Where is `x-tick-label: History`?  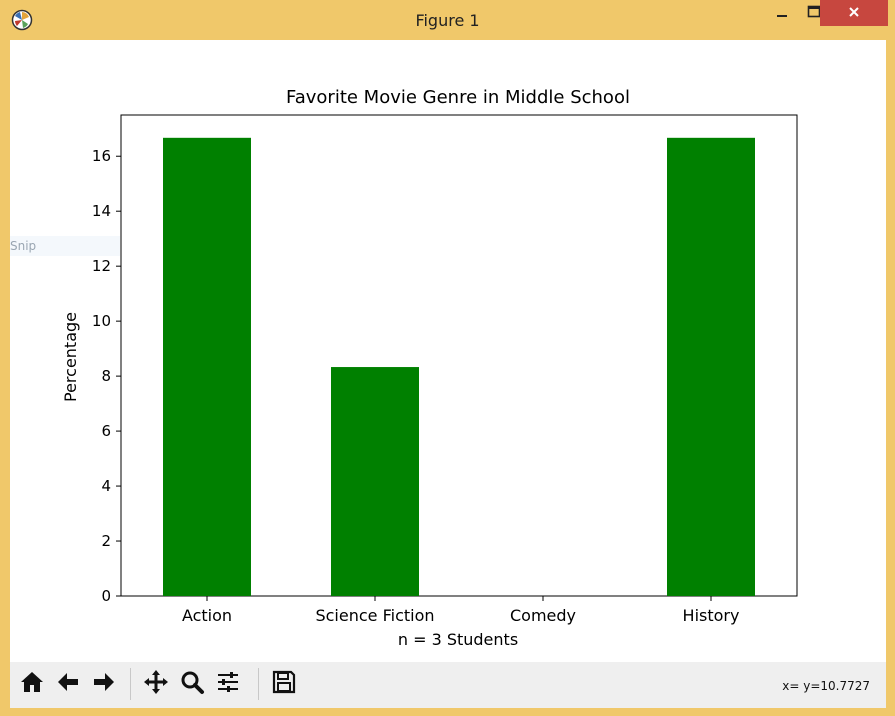
x-tick-label: History is located at coordinates (711, 615).